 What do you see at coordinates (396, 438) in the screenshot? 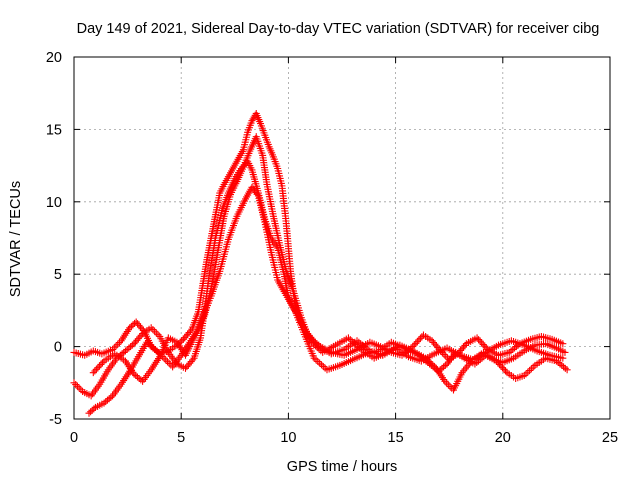
I see `x-tick-label: 15` at bounding box center [396, 438].